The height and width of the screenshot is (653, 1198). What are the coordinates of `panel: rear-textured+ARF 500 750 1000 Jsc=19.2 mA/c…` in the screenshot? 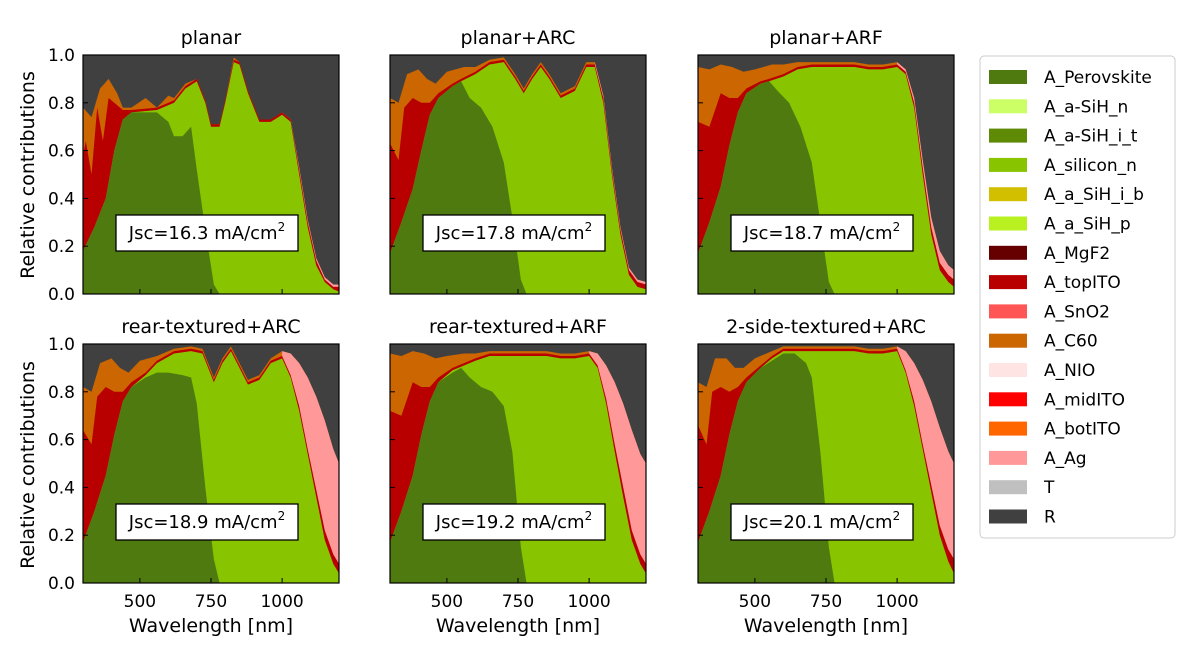 It's located at (518, 464).